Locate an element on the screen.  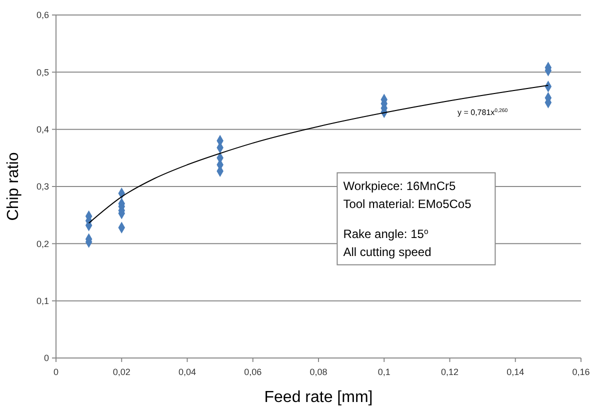
x-tick-label: 0,16 is located at coordinates (581, 372).